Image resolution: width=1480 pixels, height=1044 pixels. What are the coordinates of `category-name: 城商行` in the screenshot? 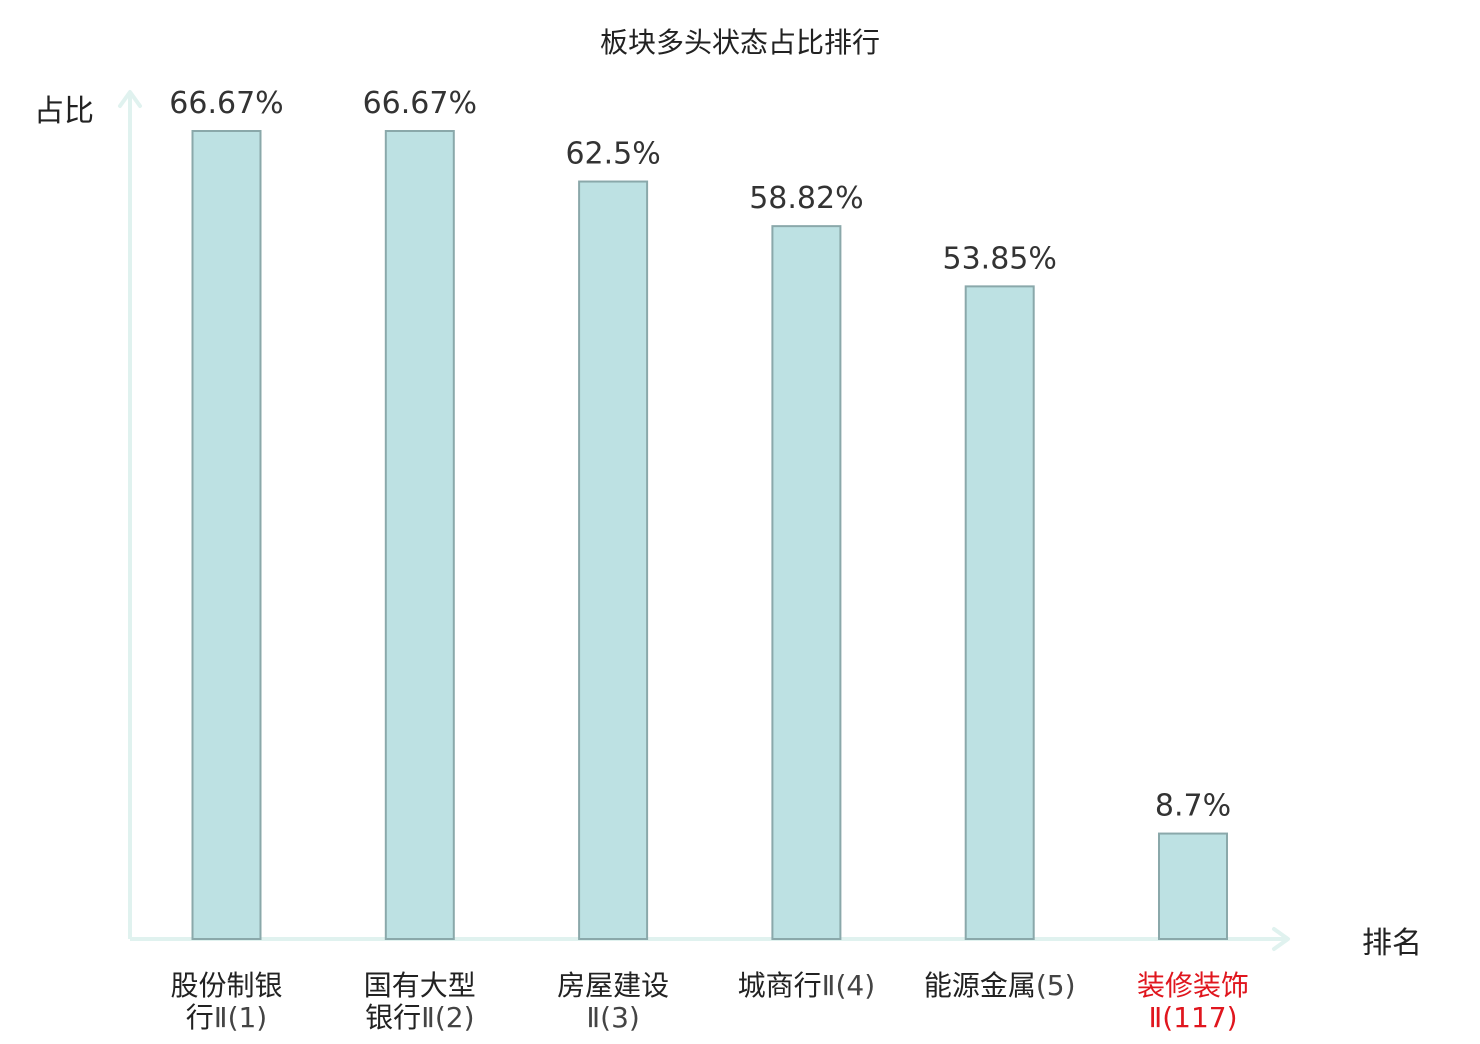 It's located at (780, 985).